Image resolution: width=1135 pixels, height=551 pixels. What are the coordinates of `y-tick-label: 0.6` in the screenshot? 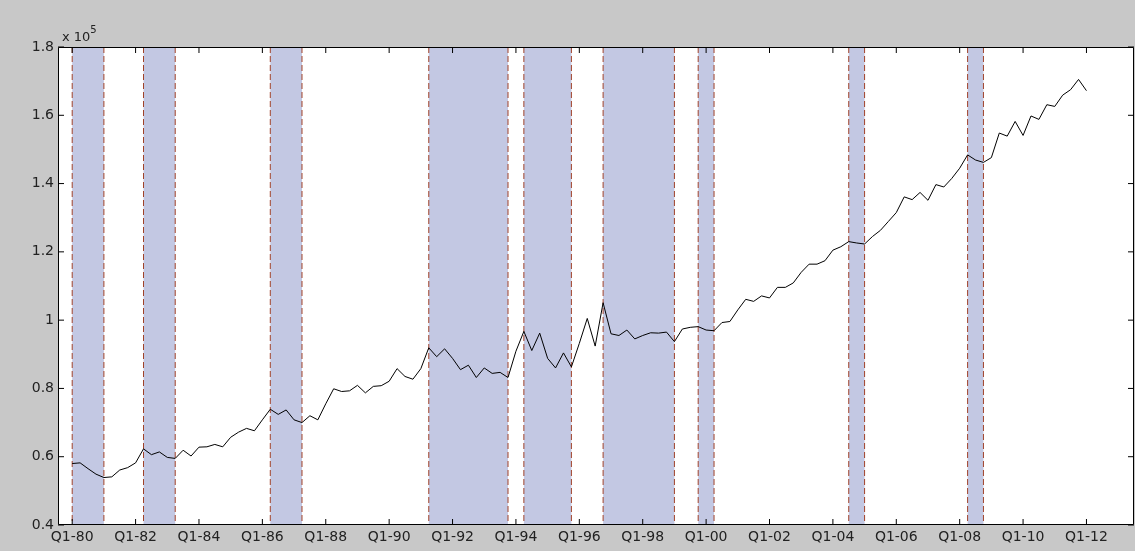 It's located at (43, 455).